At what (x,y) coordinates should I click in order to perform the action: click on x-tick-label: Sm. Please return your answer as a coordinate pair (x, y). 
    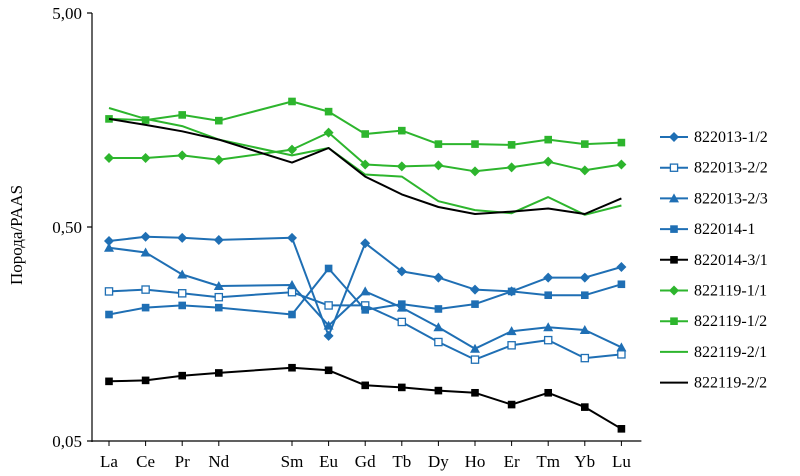
    Looking at the image, I should click on (292, 461).